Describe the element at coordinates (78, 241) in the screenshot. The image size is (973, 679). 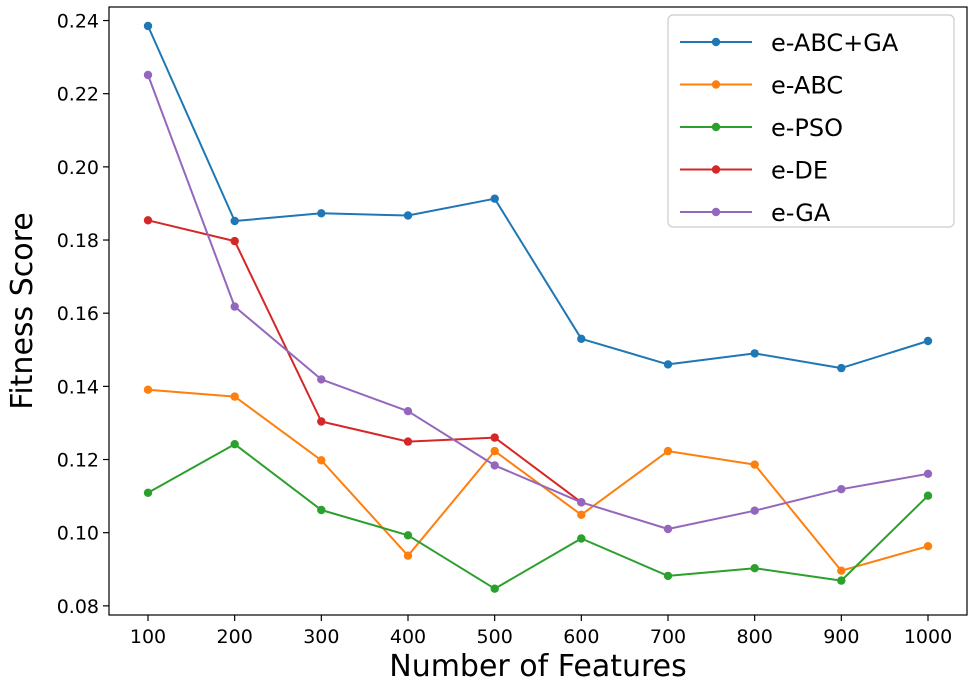
I see `y-tick-label: 0.18` at that location.